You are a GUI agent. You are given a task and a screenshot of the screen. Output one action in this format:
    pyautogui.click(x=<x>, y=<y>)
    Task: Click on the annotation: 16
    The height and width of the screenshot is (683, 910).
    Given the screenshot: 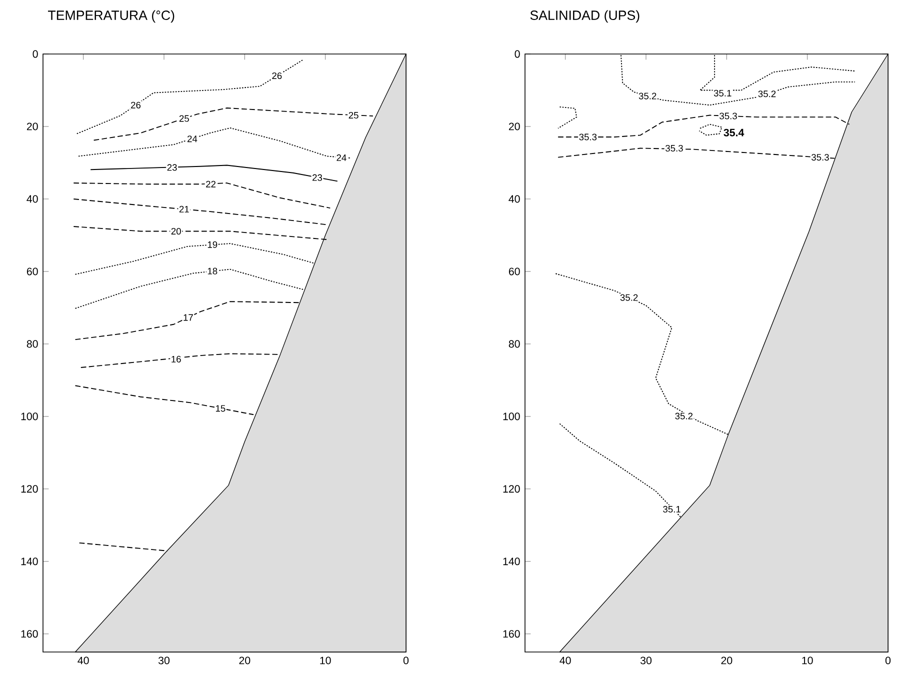 What is the action you would take?
    pyautogui.click(x=176, y=359)
    